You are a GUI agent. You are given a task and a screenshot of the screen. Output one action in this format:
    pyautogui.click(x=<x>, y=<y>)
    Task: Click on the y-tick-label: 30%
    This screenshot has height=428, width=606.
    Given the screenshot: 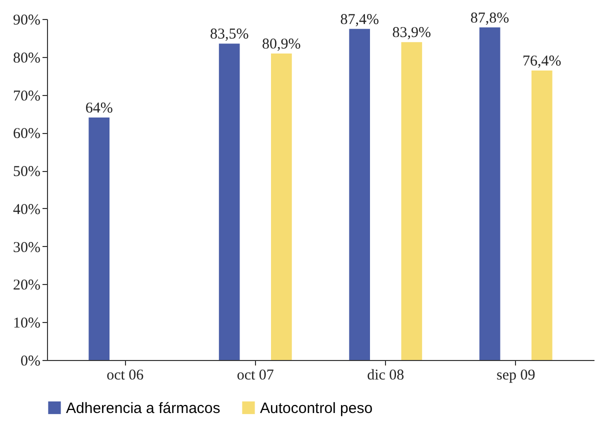 What is the action you would take?
    pyautogui.click(x=26, y=248)
    